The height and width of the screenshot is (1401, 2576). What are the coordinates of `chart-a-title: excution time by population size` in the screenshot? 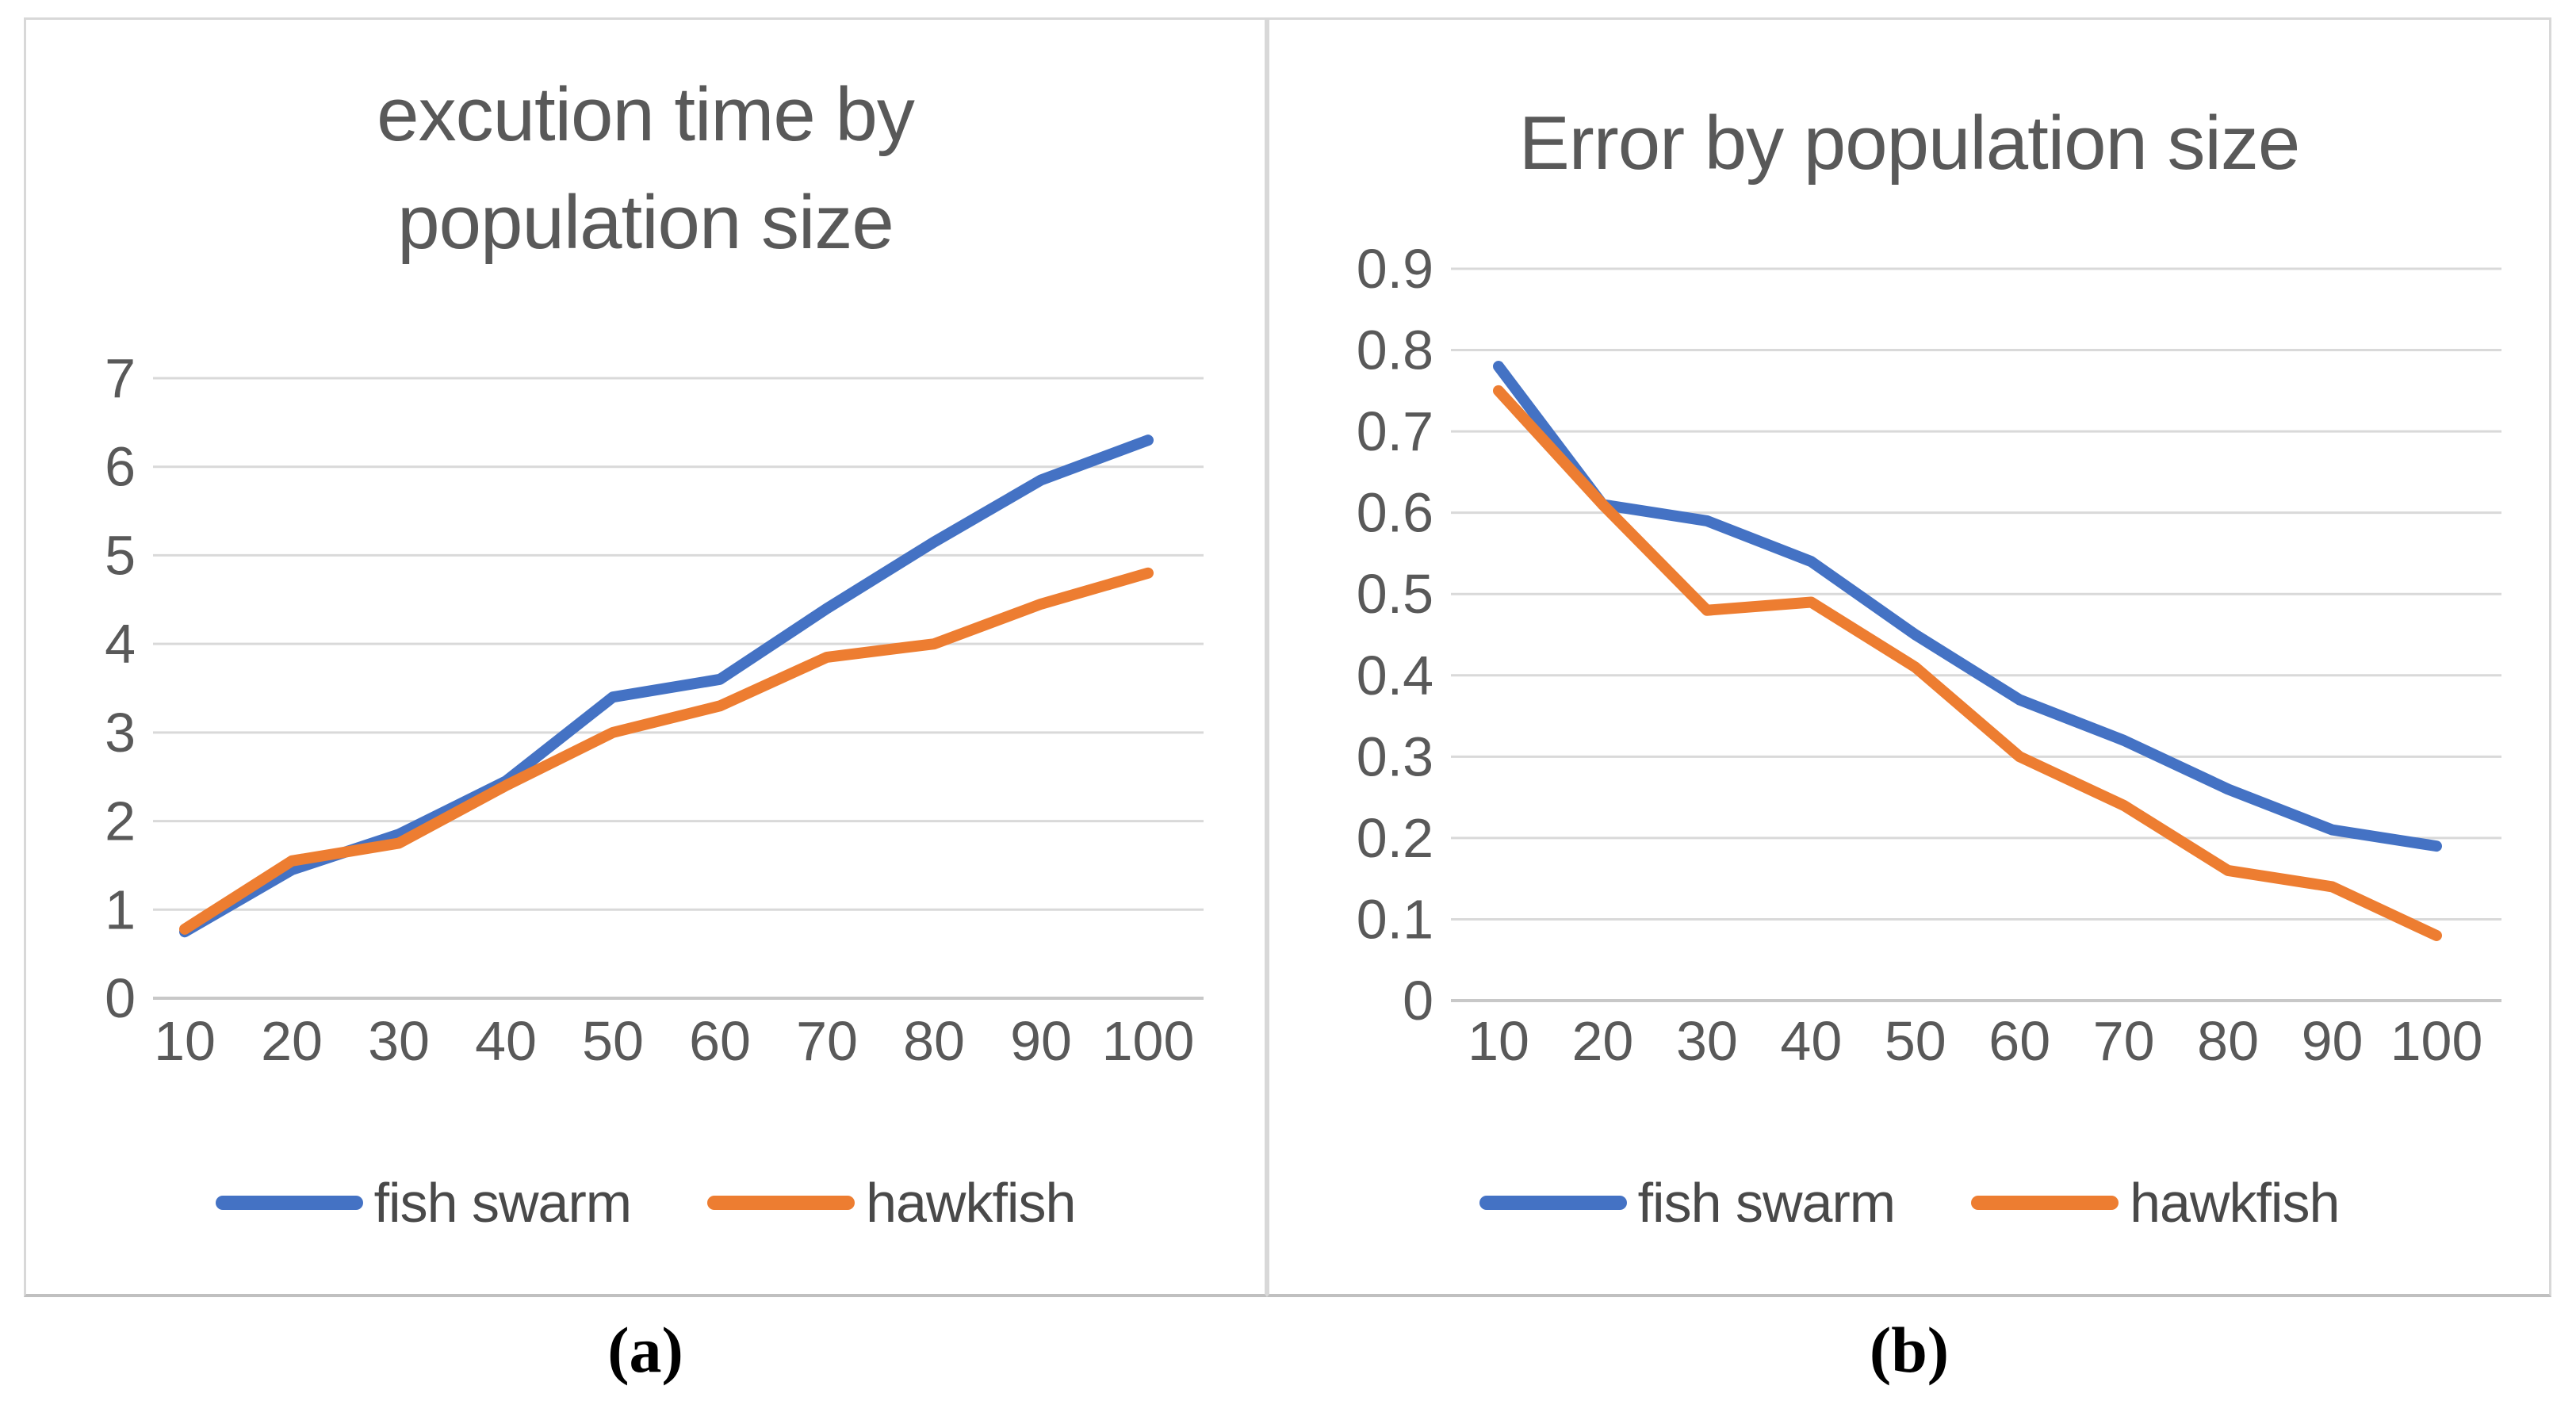 It's located at (646, 169).